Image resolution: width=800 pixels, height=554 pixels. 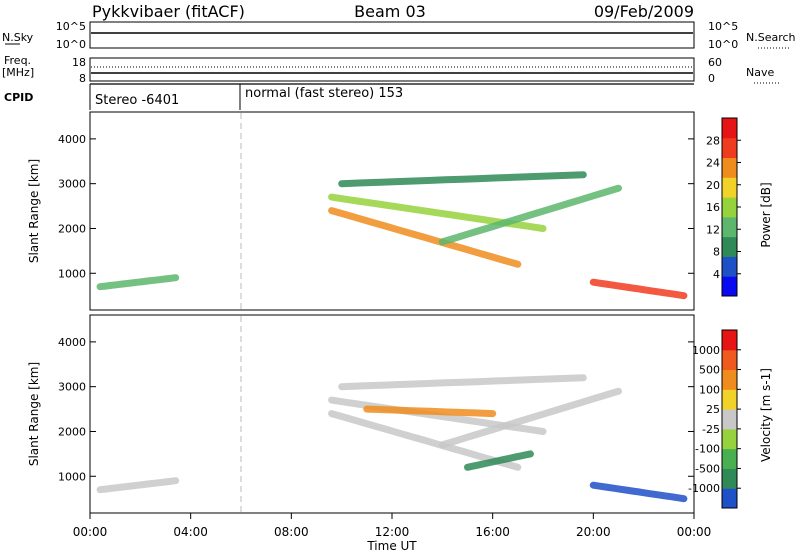 I want to click on nsky-left-tick-top: 10^5, so click(x=71, y=26).